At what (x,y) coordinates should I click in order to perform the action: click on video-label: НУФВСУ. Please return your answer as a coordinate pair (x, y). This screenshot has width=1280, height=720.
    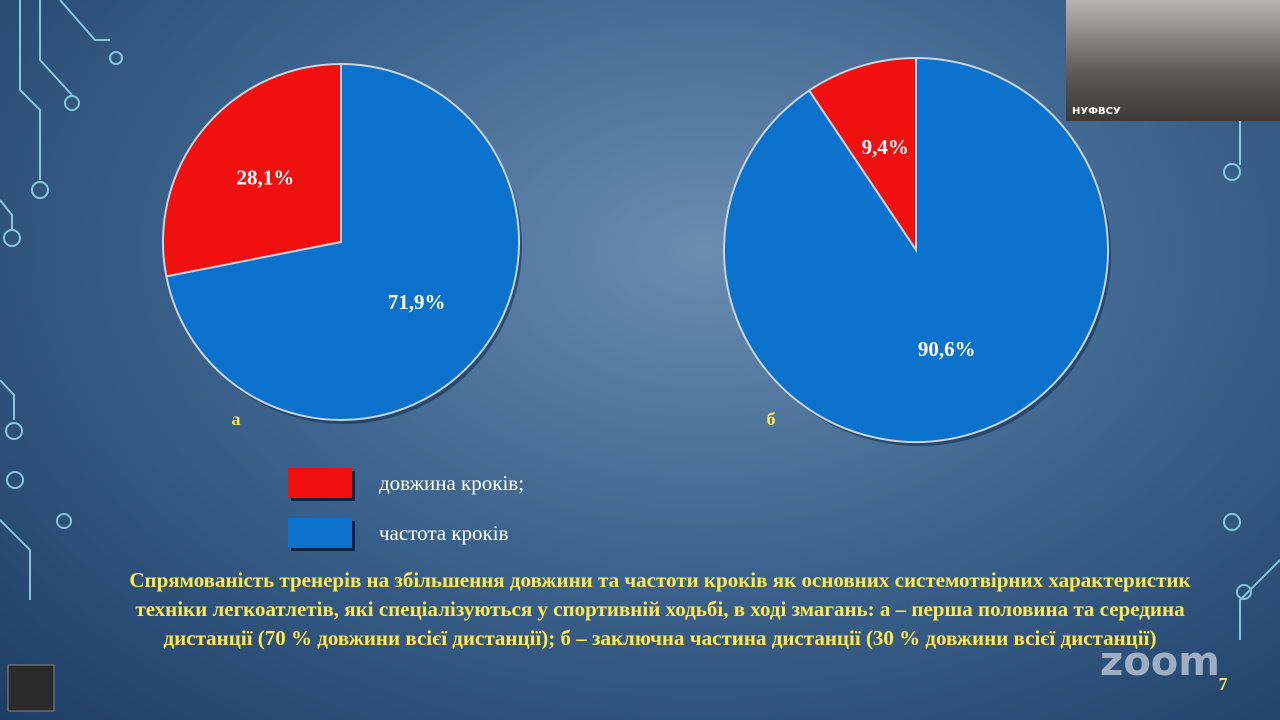
    Looking at the image, I should click on (1096, 111).